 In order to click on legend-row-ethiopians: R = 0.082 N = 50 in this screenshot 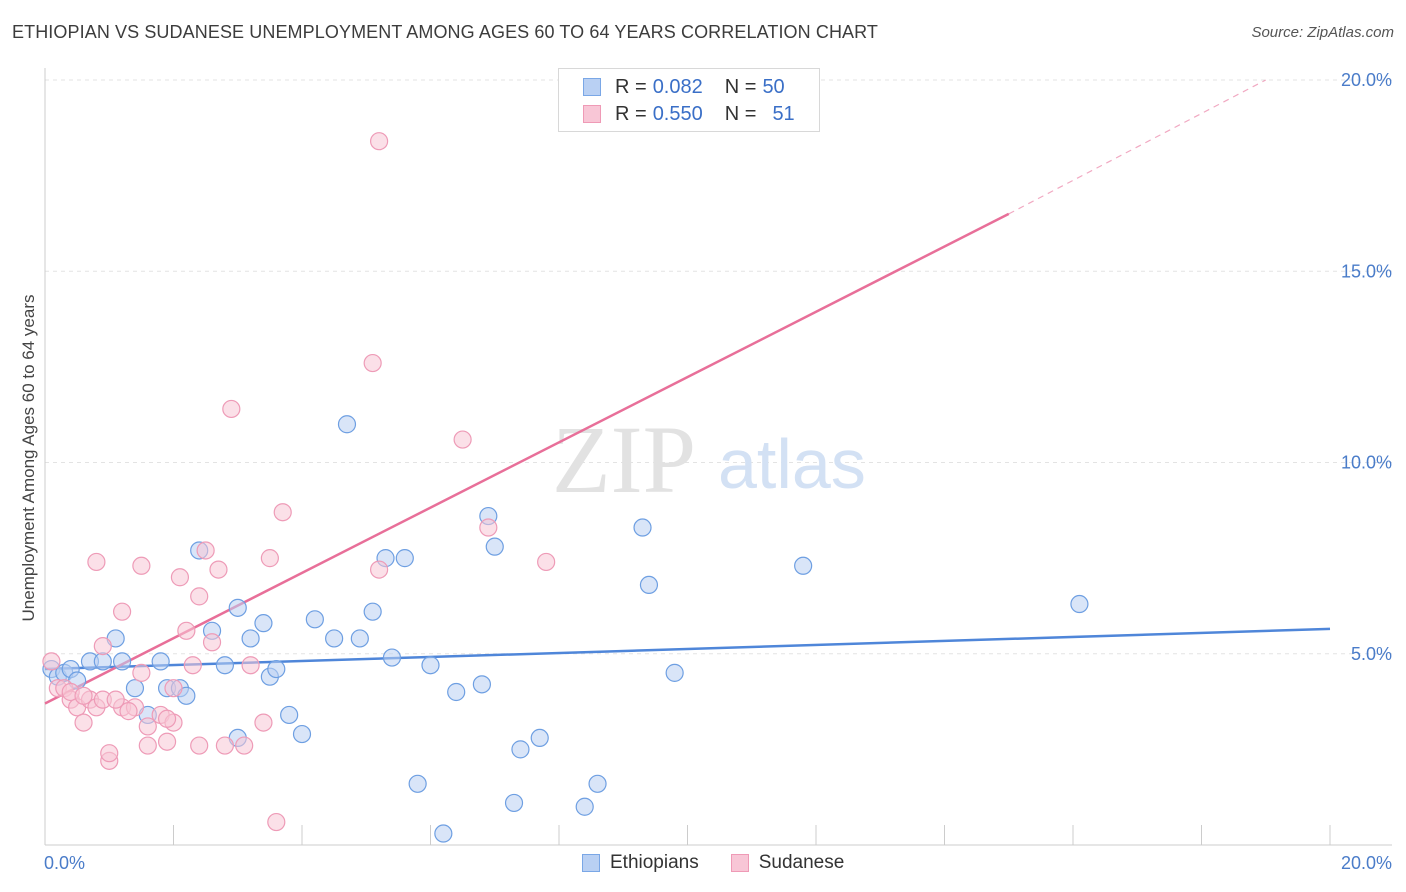, I will do `click(684, 87)`.